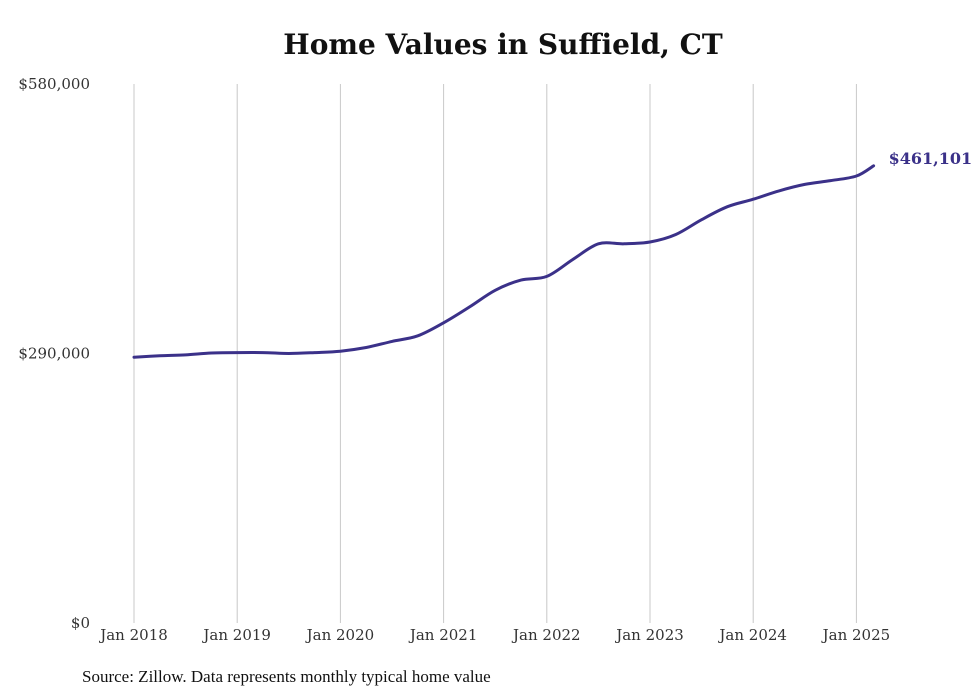  I want to click on x-tick-label: Jan 2019, so click(236, 635).